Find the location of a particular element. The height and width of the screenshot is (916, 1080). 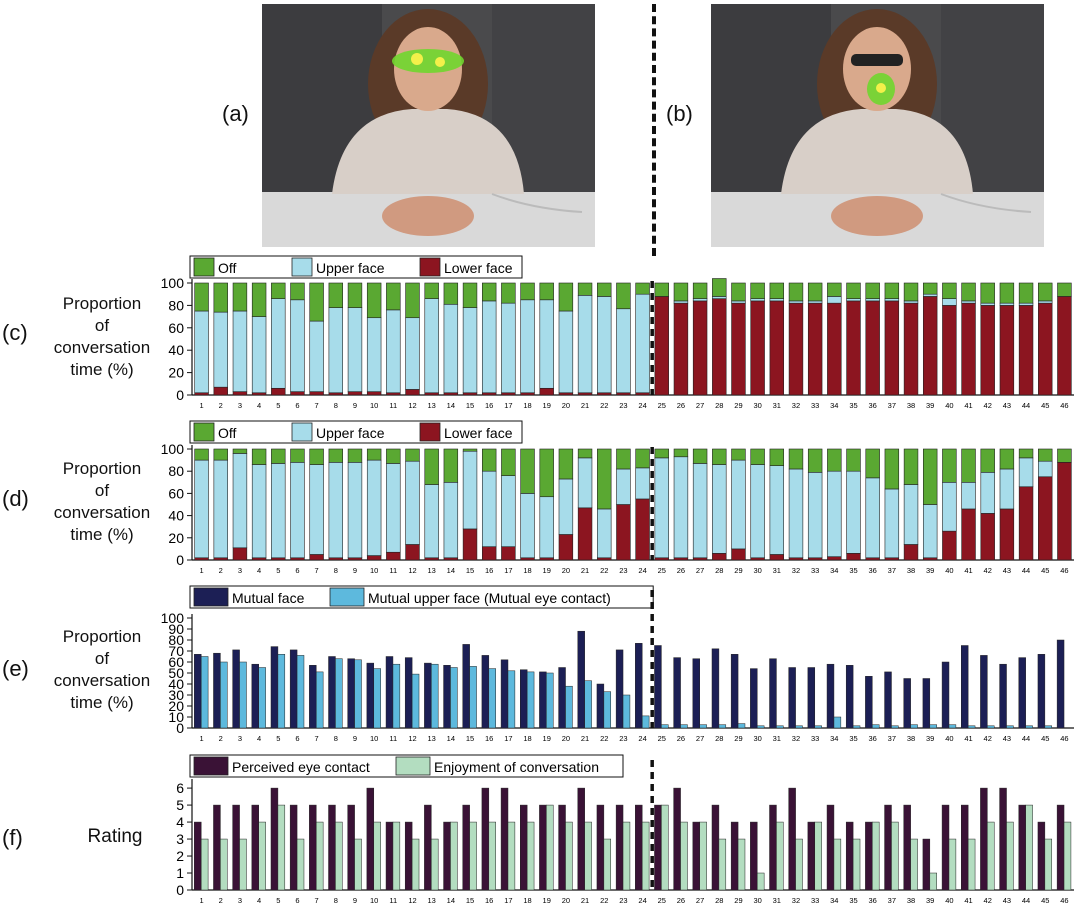

x-tick-label: 4 is located at coordinates (259, 900).